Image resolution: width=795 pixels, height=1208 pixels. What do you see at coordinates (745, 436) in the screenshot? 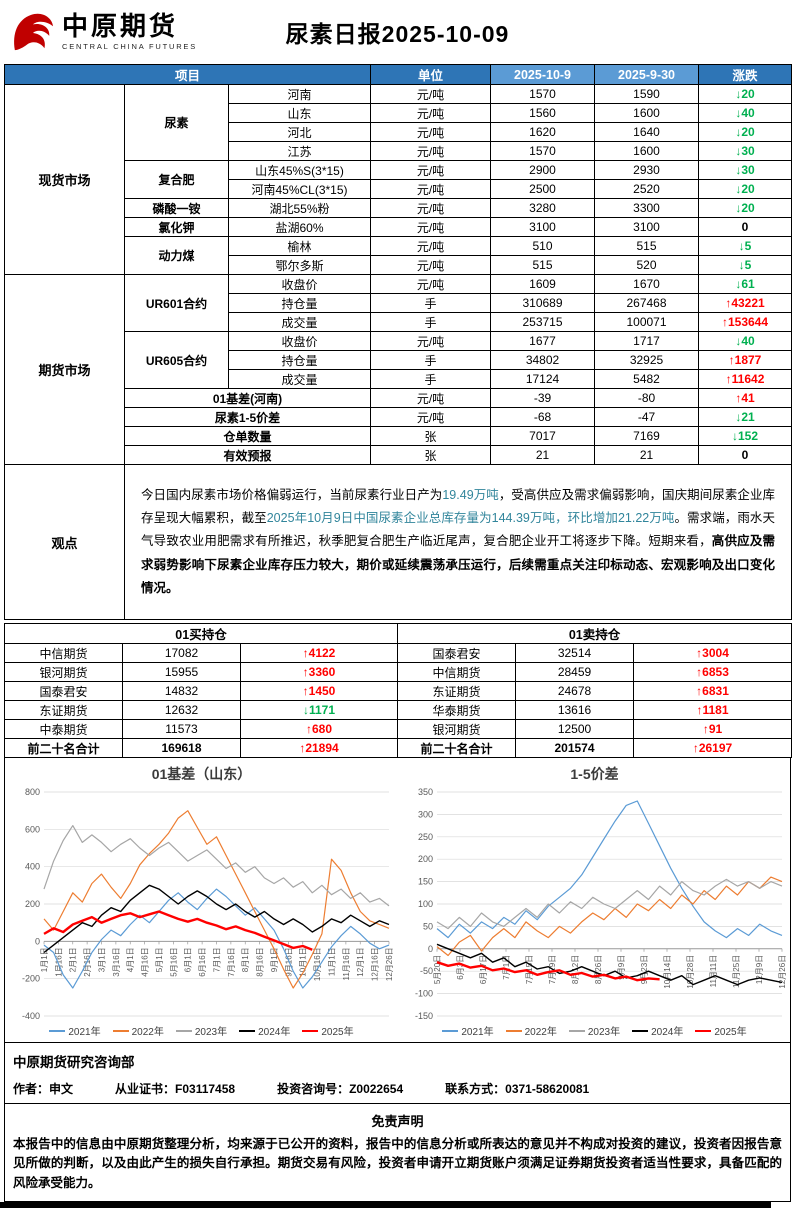
I see `change-cell: ↓152` at bounding box center [745, 436].